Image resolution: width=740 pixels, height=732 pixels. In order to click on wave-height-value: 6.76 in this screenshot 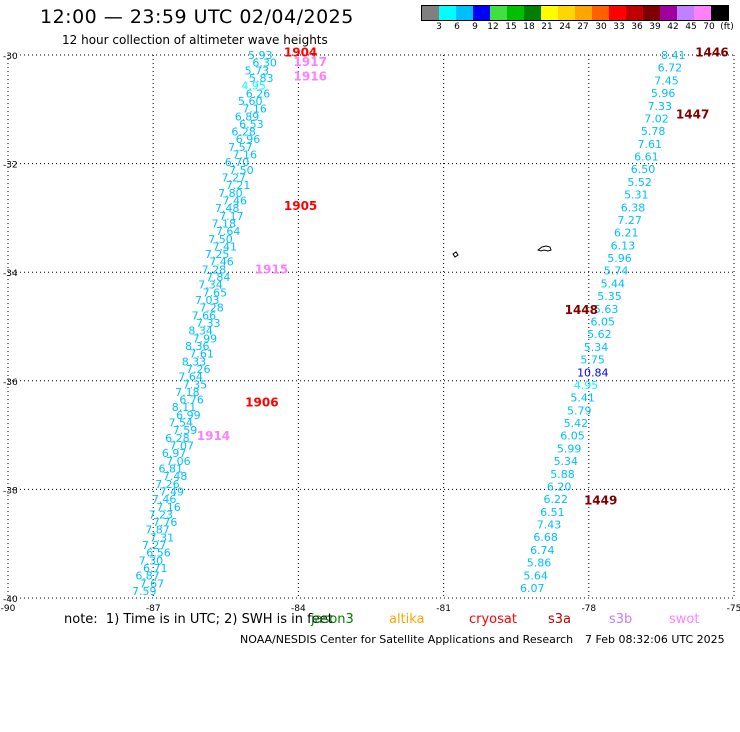, I will do `click(191, 400)`.